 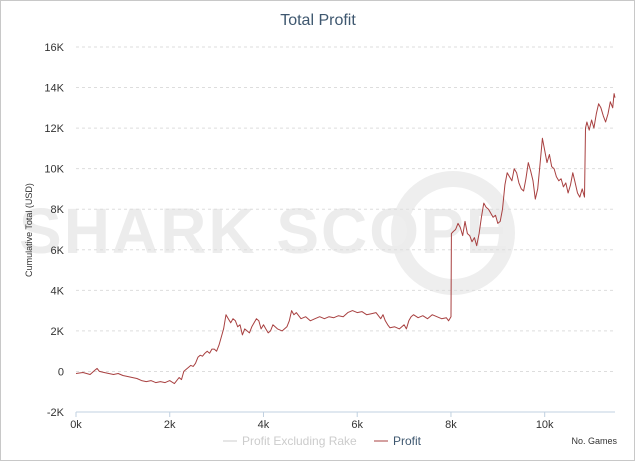 What do you see at coordinates (453, 233) in the screenshot?
I see `watermark-scope-ring` at bounding box center [453, 233].